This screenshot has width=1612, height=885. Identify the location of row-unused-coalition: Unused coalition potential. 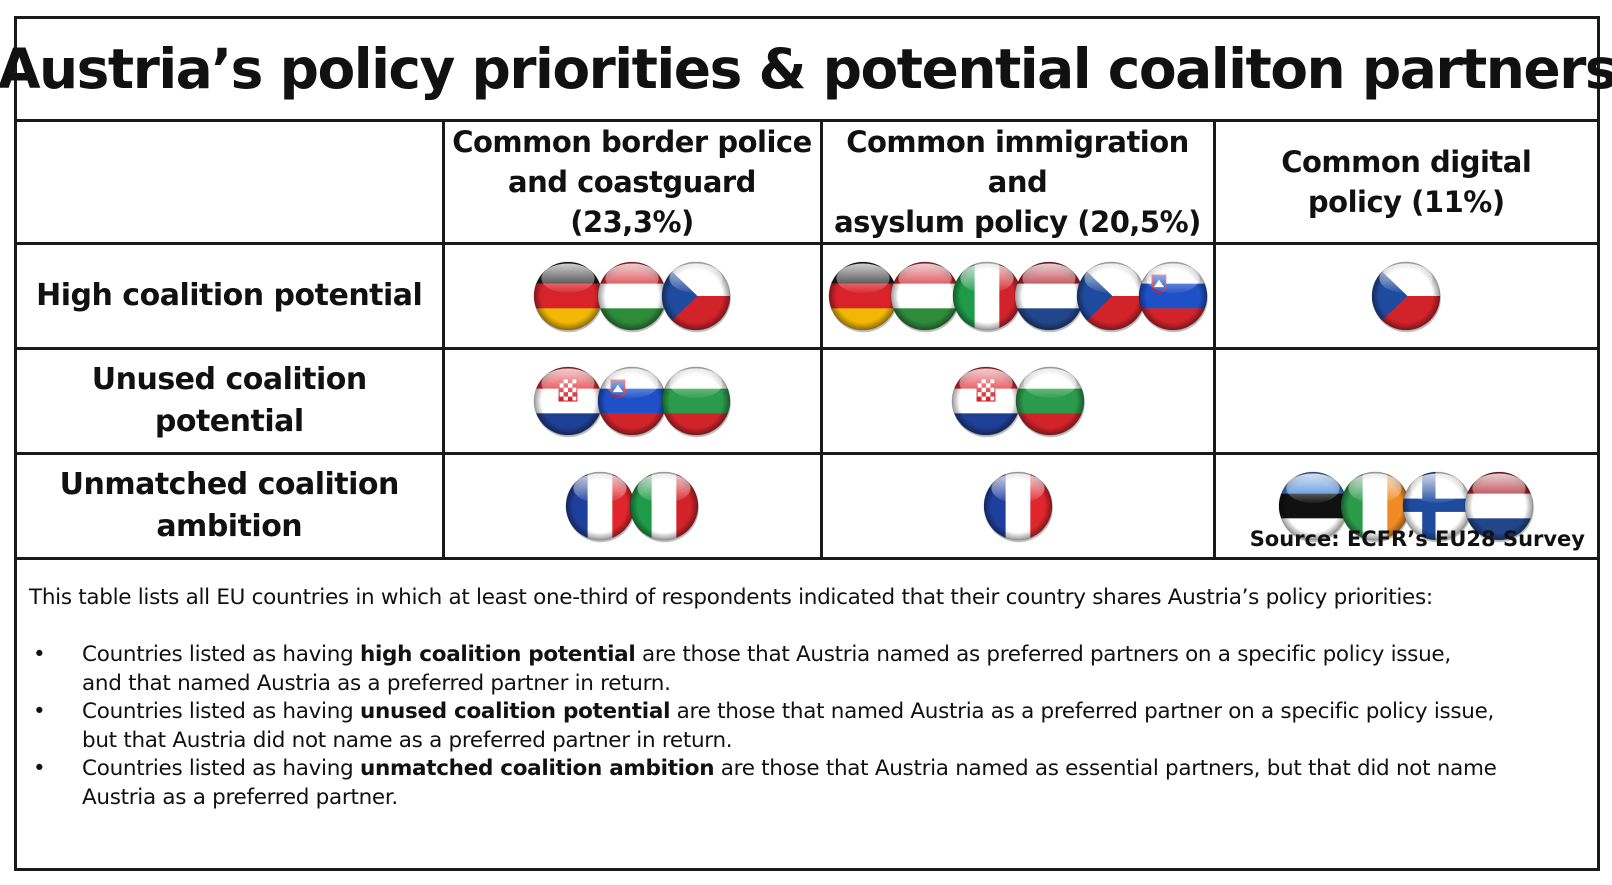
(807, 401).